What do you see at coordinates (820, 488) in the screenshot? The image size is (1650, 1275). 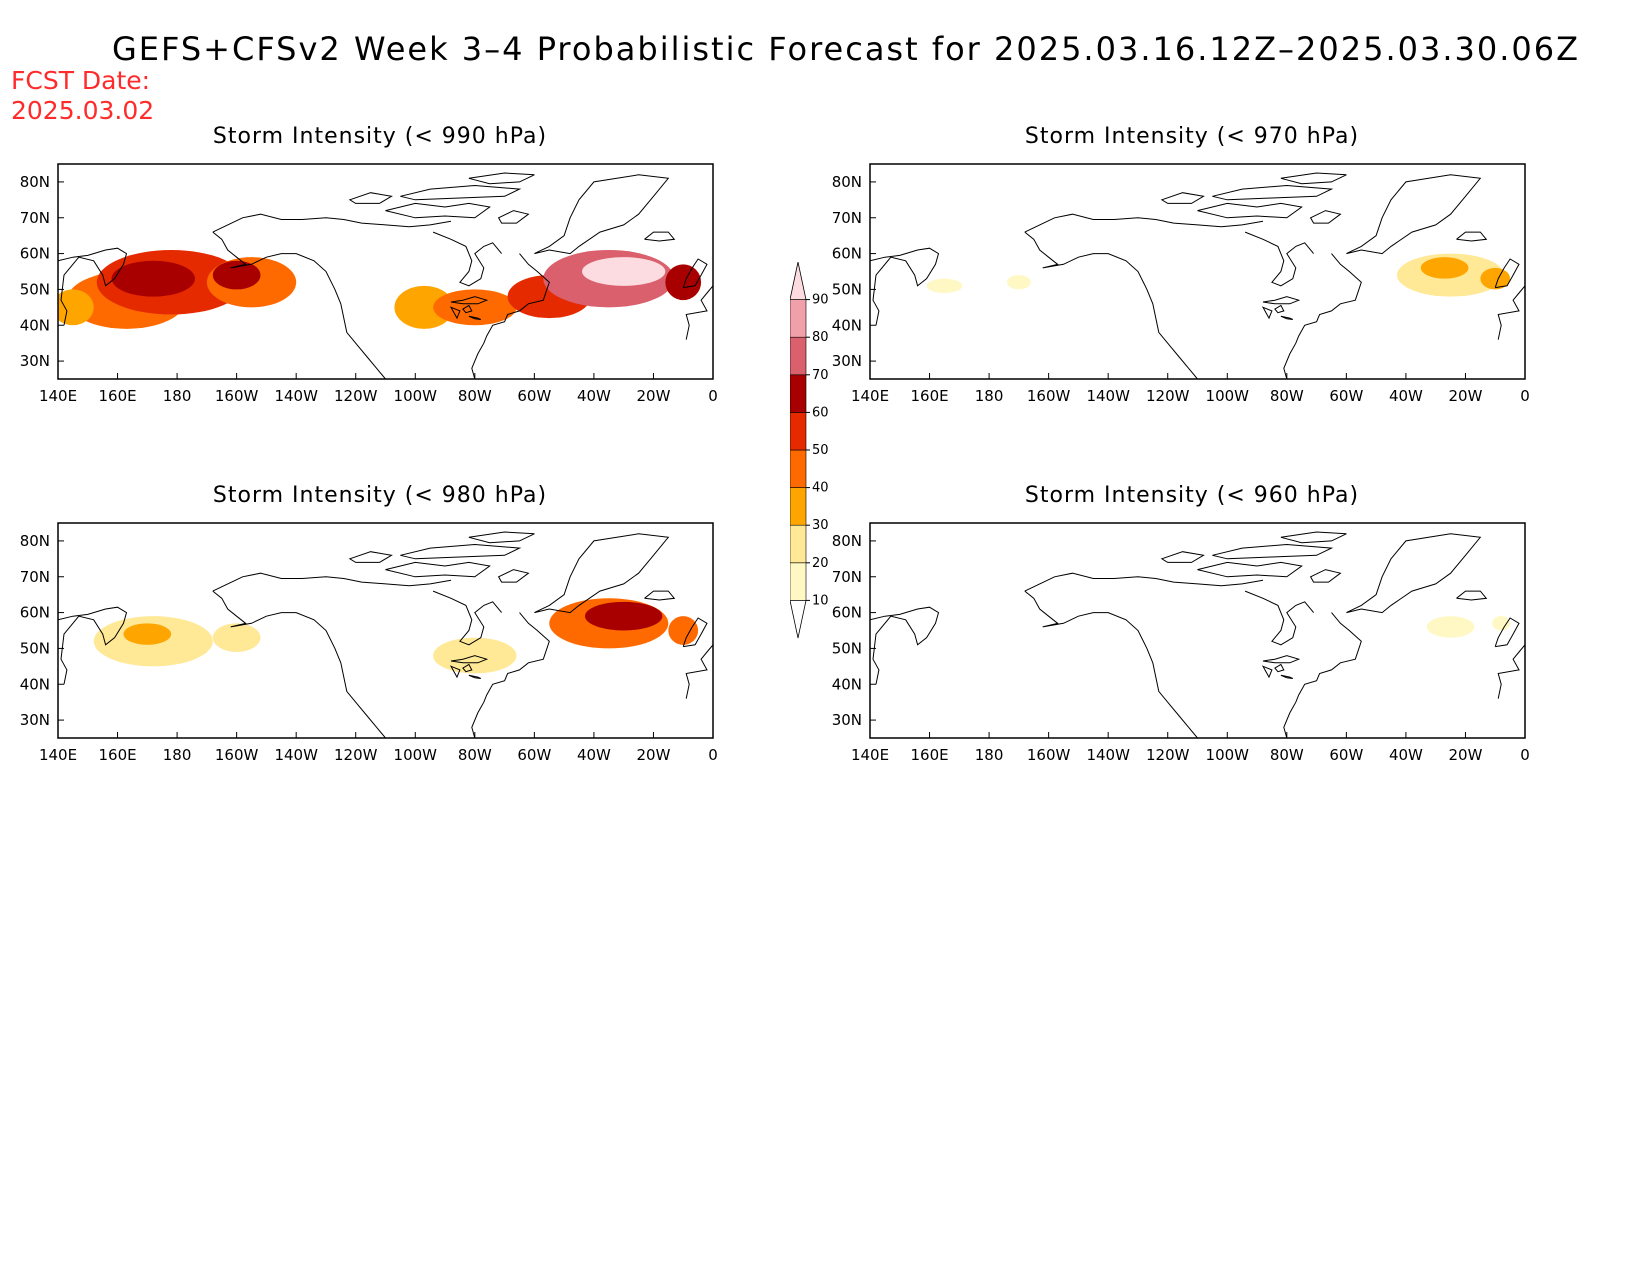 I see `colorbar-label: 40` at bounding box center [820, 488].